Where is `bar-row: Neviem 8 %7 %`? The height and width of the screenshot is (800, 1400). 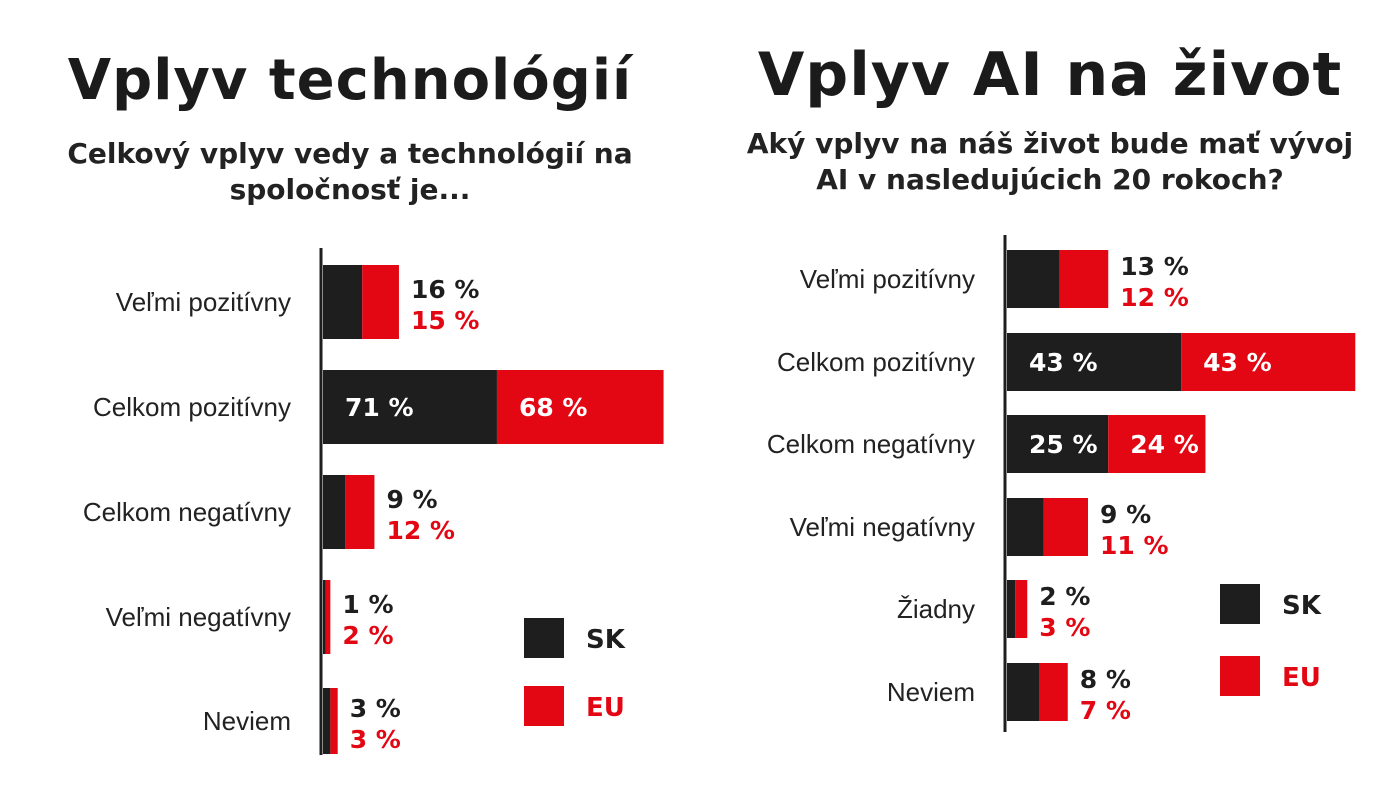 bar-row: Neviem 8 %7 % is located at coordinates (1009, 694).